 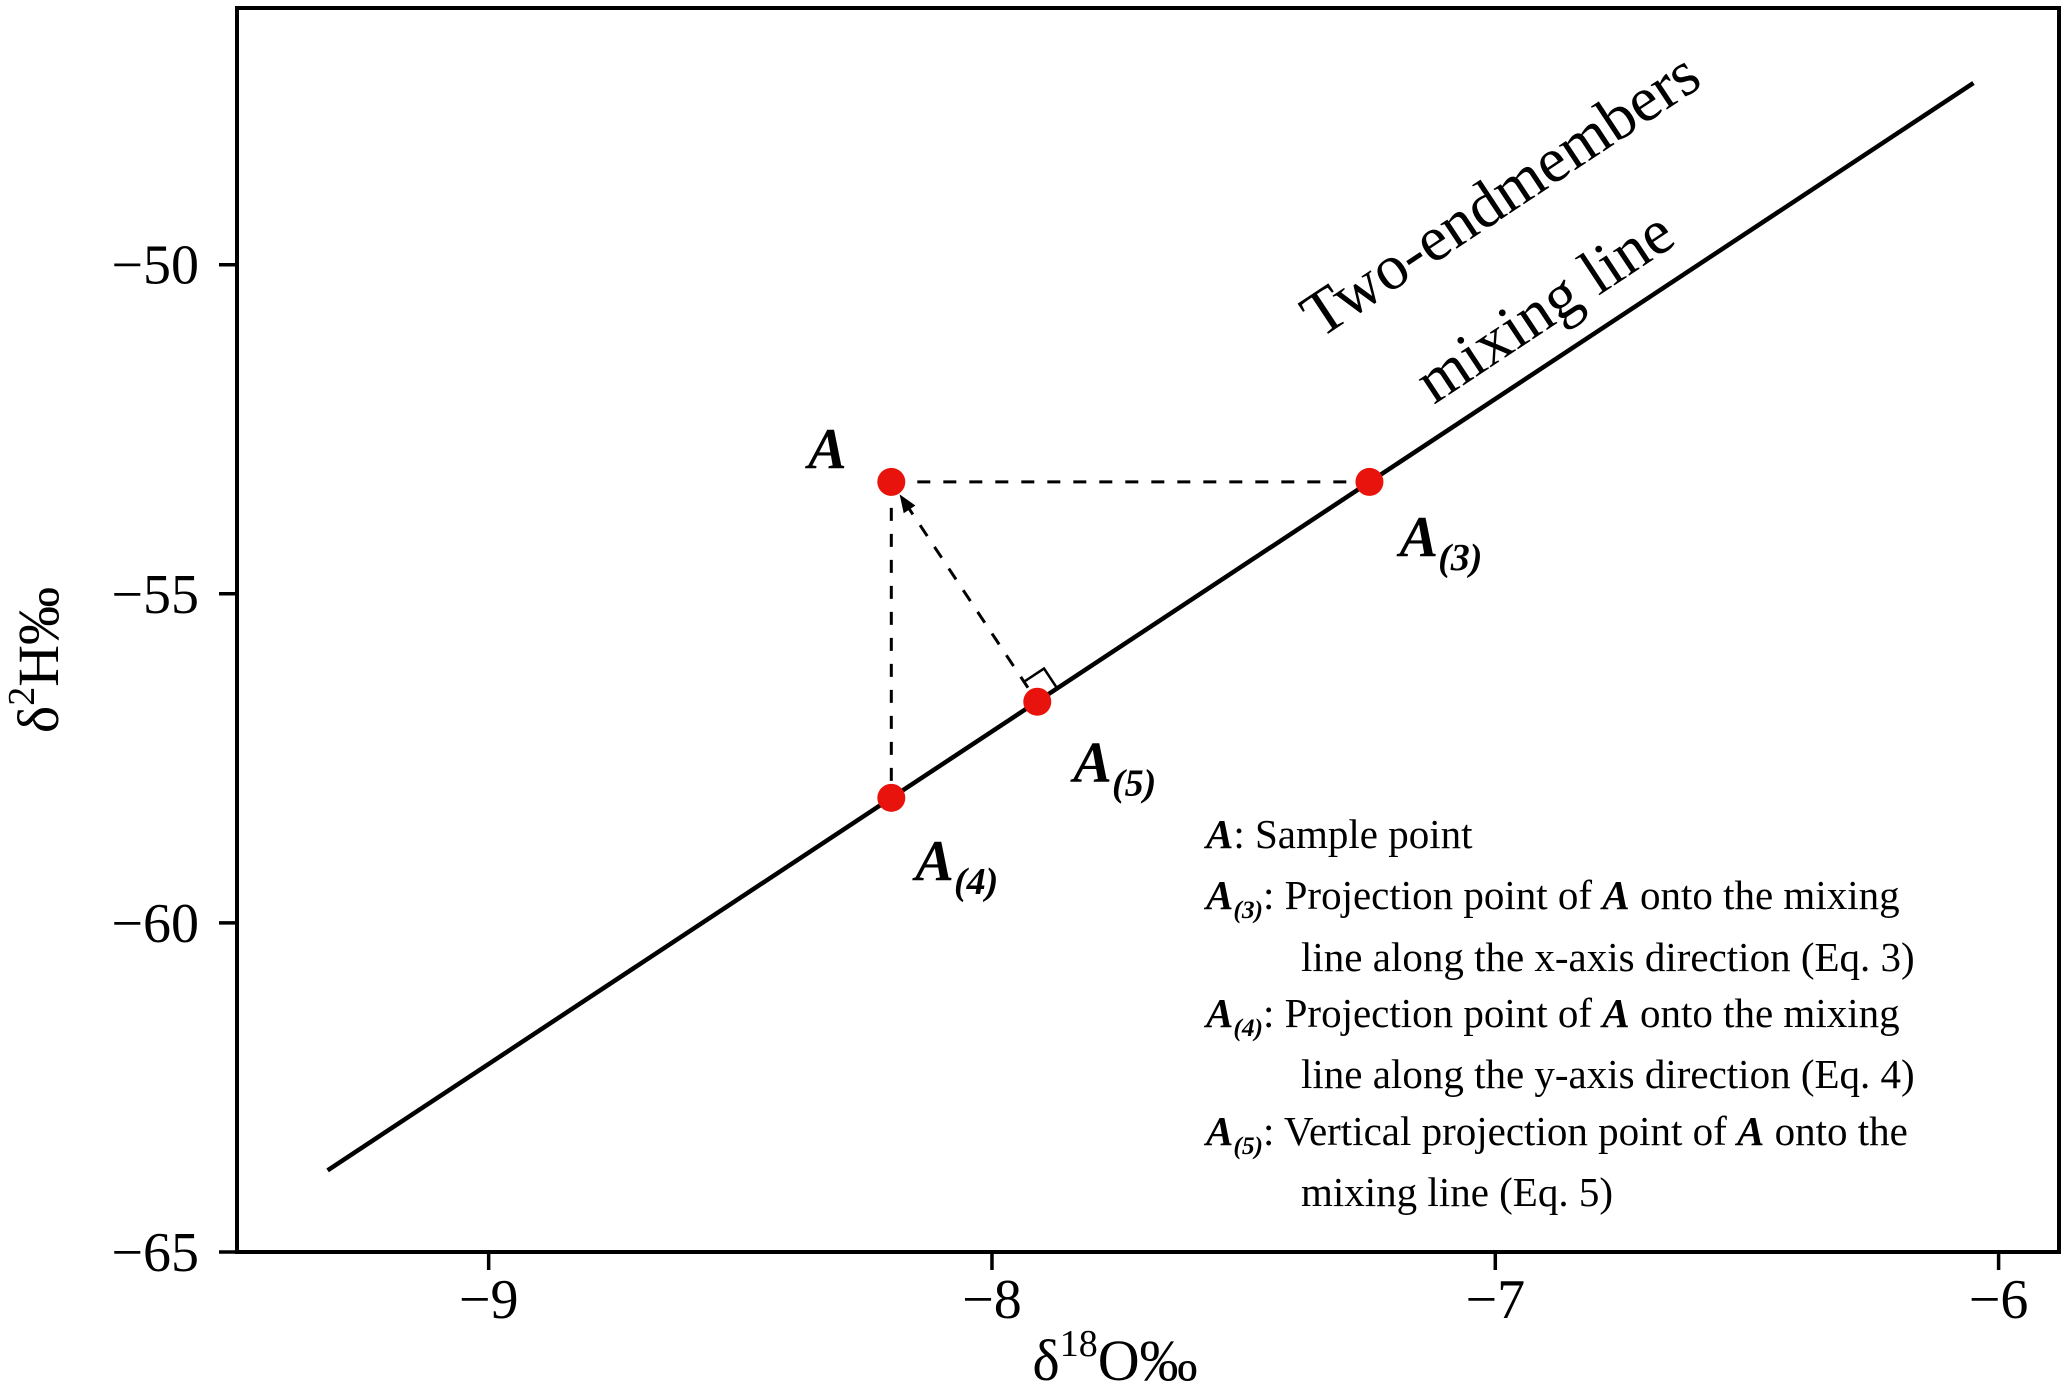 I want to click on y-tick-label: −65, so click(x=155, y=1253).